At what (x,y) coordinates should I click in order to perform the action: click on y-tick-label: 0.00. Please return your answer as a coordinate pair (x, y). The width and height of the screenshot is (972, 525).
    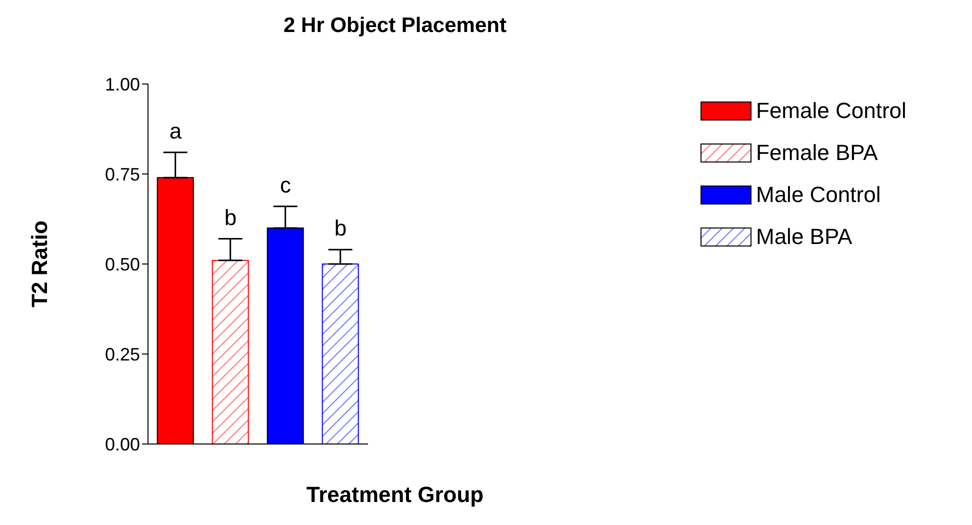
    Looking at the image, I should click on (122, 444).